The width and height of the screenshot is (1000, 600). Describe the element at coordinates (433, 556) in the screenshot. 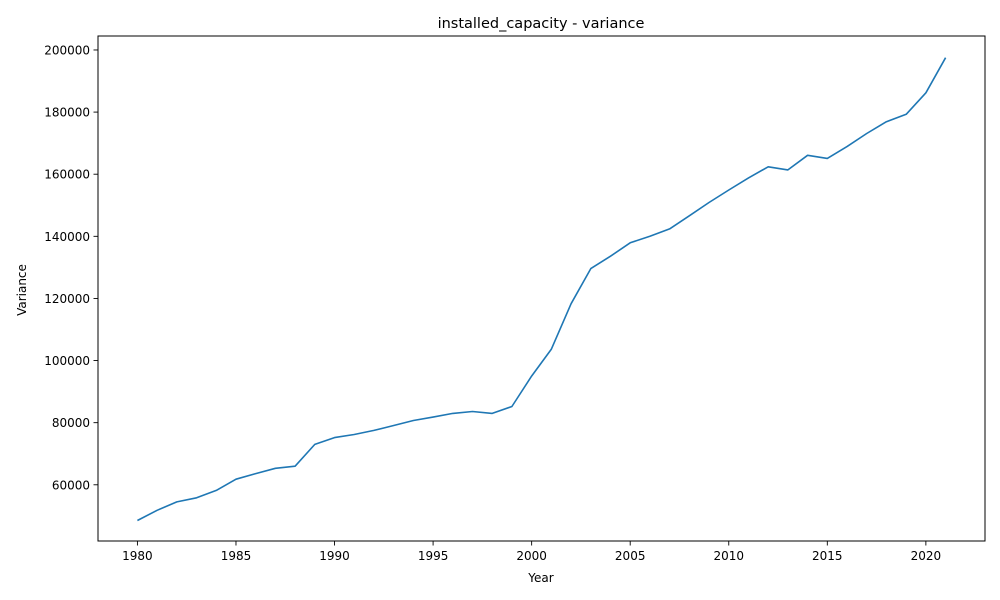

I see `x-tick-label-1995: 1995` at that location.